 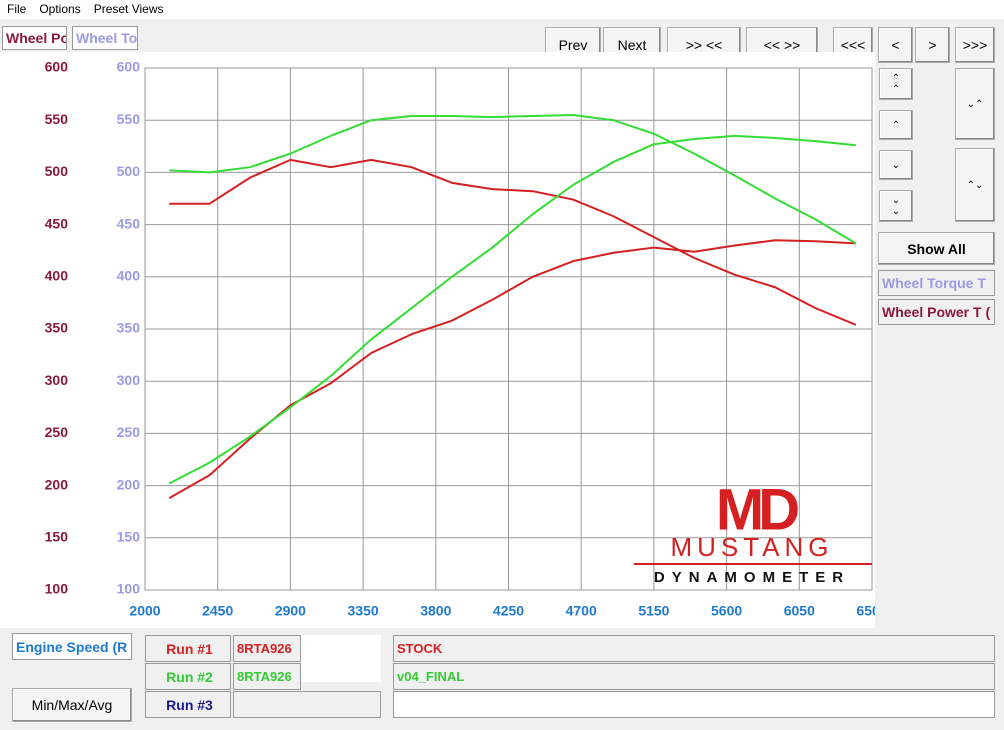 I want to click on x-tick-label: 4700, so click(x=581, y=611).